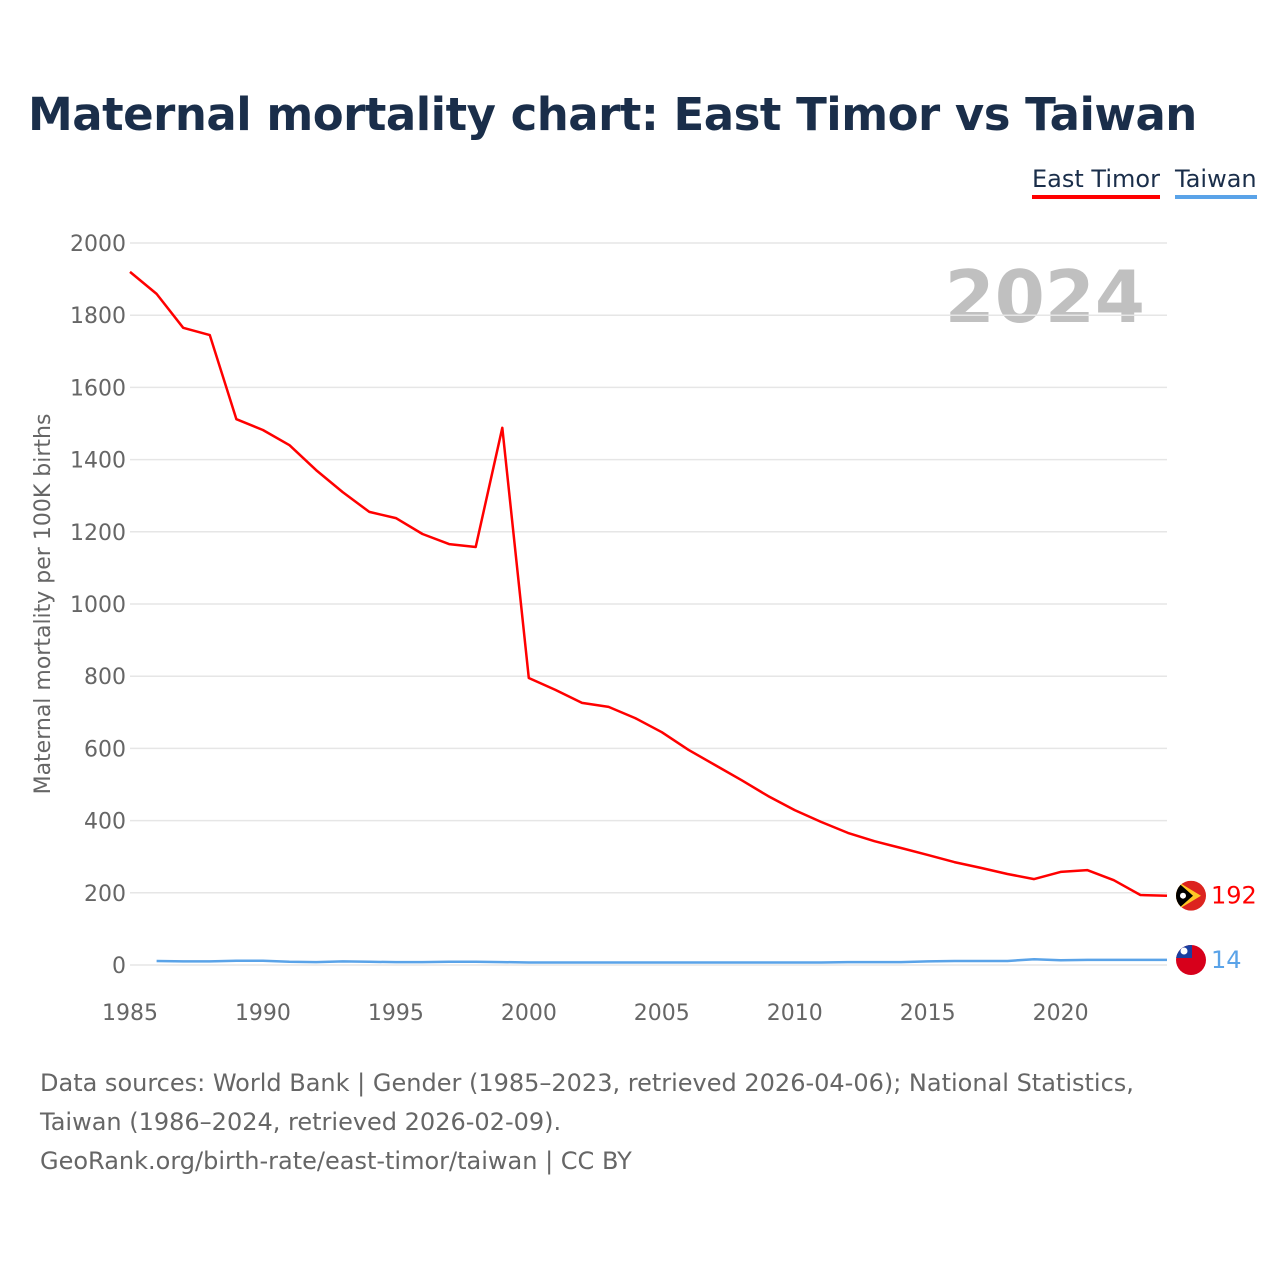 The height and width of the screenshot is (1280, 1280). I want to click on y-tick-label: 800, so click(105, 677).